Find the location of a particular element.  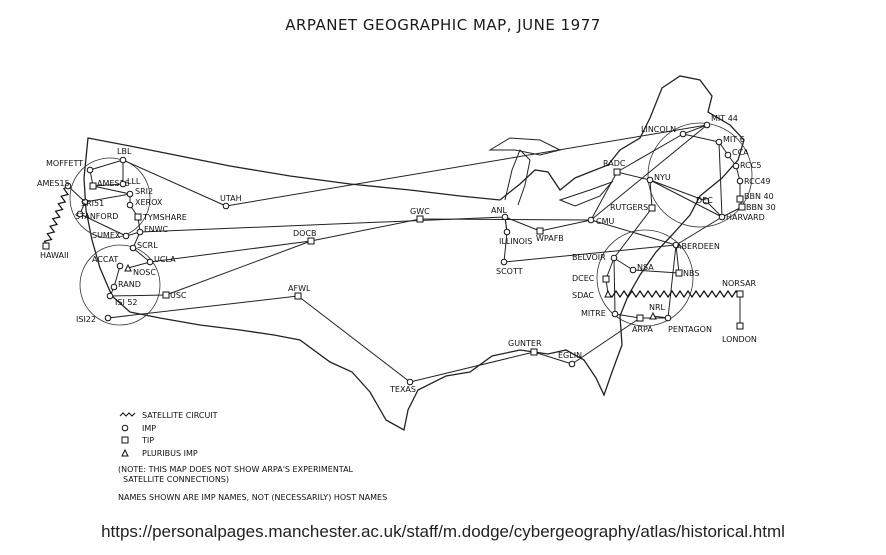

cluster-circle-dc is located at coordinates (645, 278).